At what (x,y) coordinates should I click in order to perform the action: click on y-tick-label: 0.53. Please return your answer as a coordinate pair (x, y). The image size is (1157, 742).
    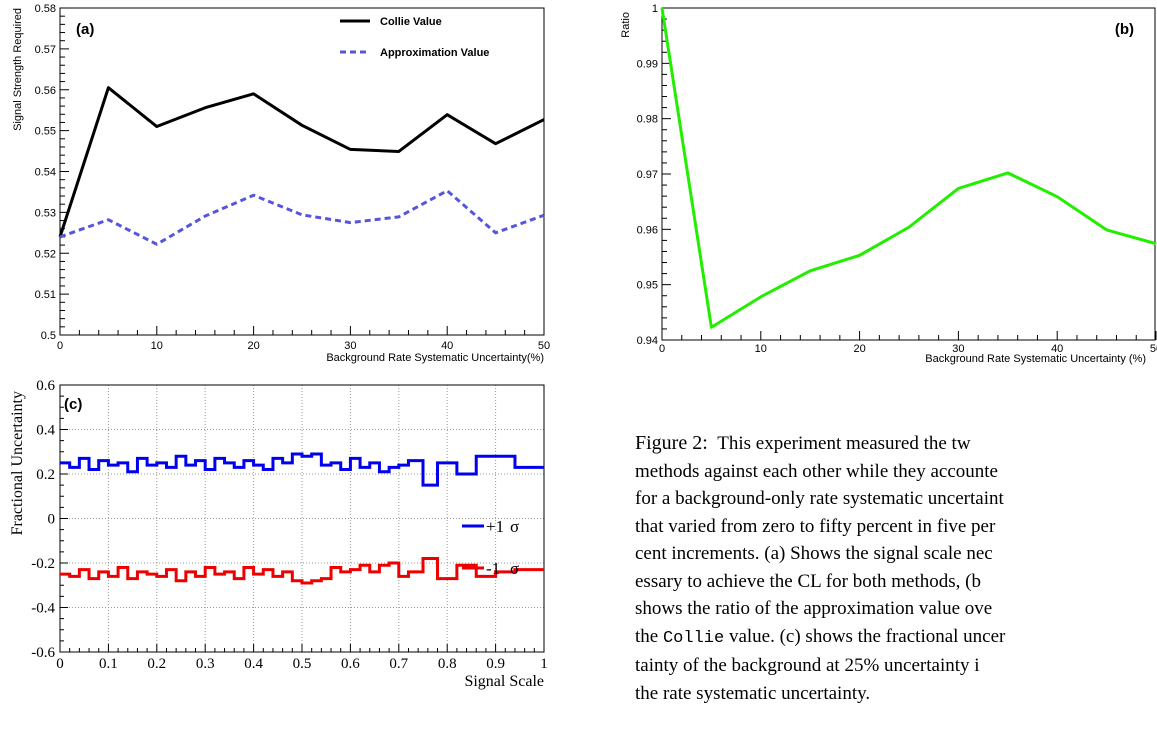
    Looking at the image, I should click on (45, 213).